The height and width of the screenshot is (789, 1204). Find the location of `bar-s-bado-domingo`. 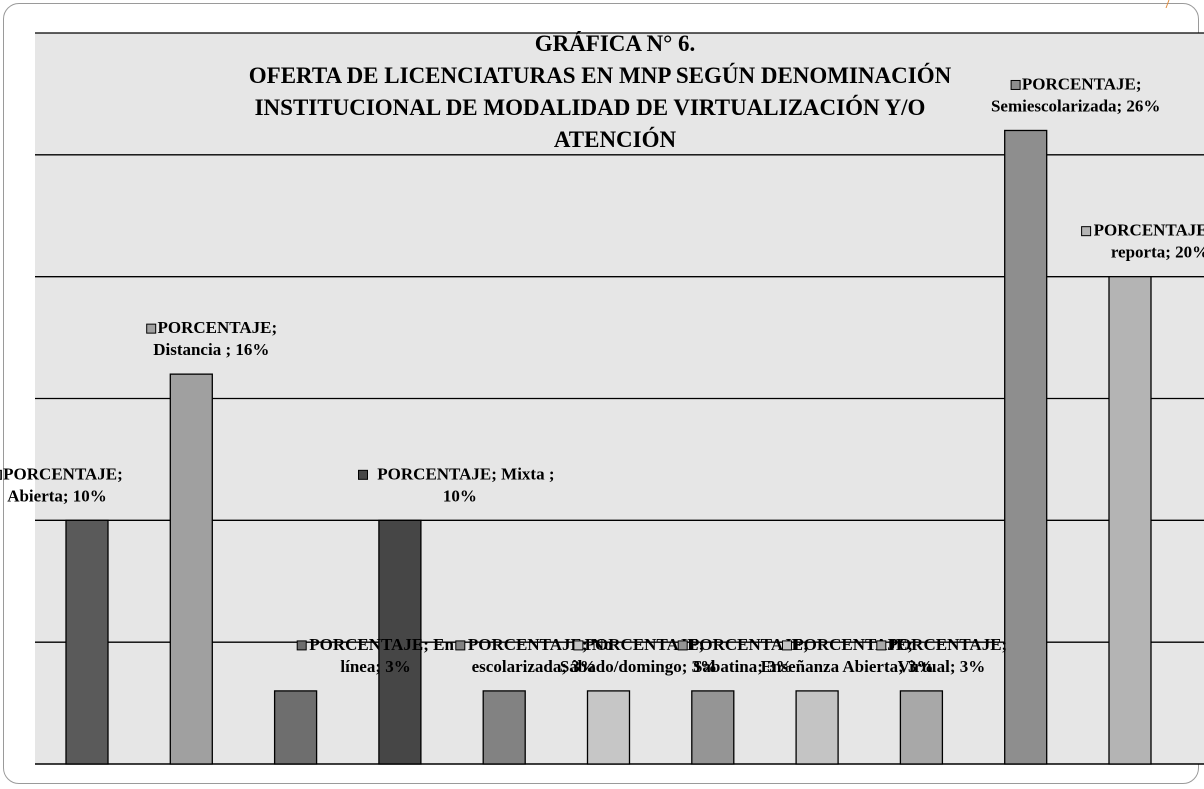

bar-s-bado-domingo is located at coordinates (608, 727).